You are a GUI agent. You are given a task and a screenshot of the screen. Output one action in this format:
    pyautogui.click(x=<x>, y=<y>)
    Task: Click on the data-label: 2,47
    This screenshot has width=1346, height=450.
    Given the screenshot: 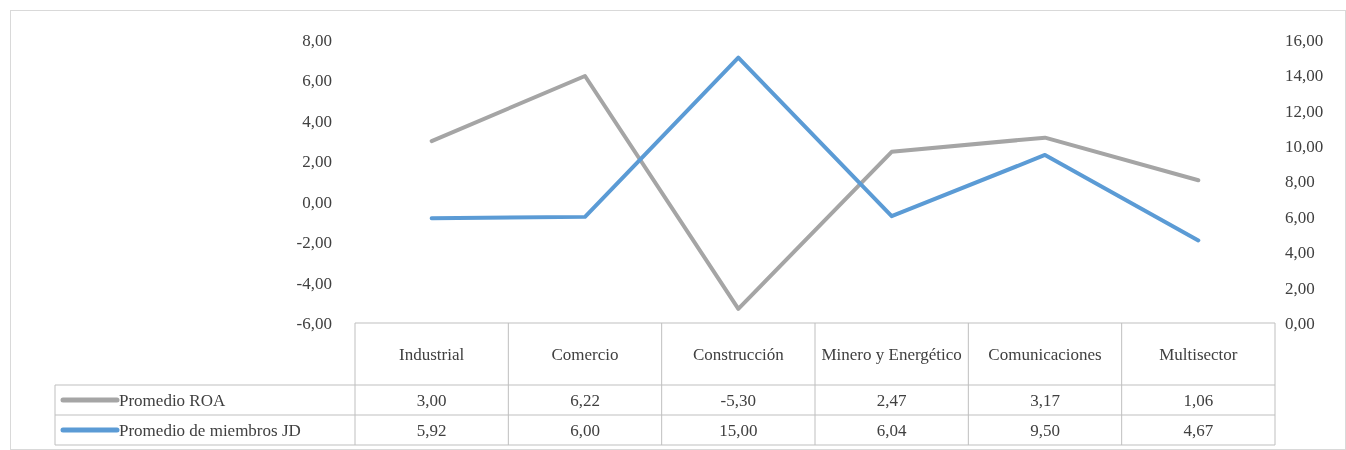 What is the action you would take?
    pyautogui.click(x=892, y=400)
    